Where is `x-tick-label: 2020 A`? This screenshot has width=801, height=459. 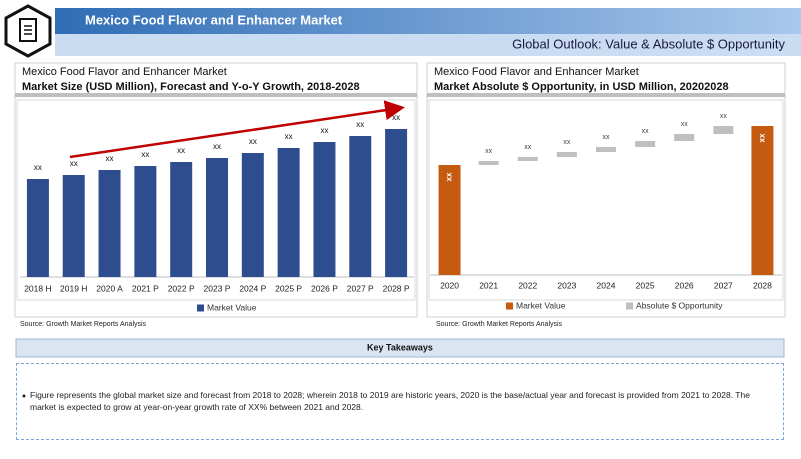
x-tick-label: 2020 A is located at coordinates (109, 288).